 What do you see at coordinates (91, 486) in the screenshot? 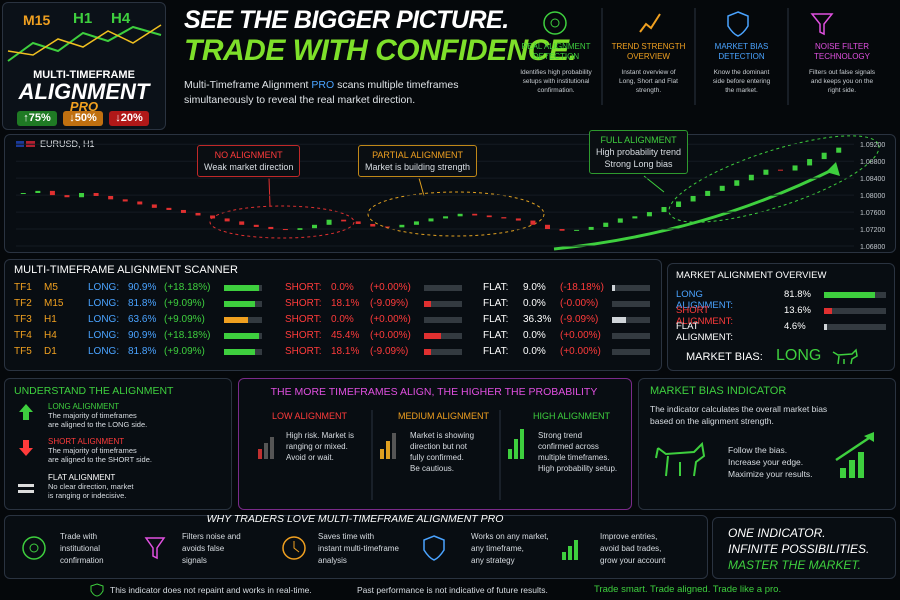
I see `text-line: No clear direction, market` at bounding box center [91, 486].